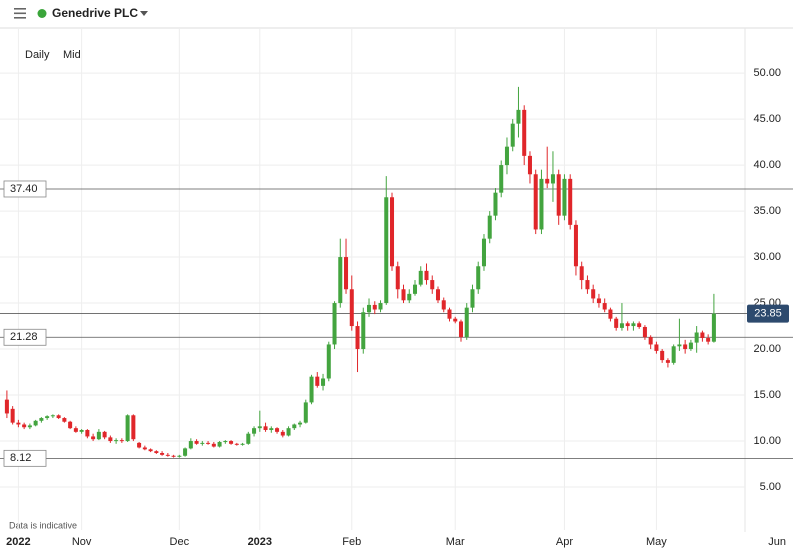 This screenshot has width=793, height=552. What do you see at coordinates (564, 542) in the screenshot?
I see `x-tick-label: Apr` at bounding box center [564, 542].